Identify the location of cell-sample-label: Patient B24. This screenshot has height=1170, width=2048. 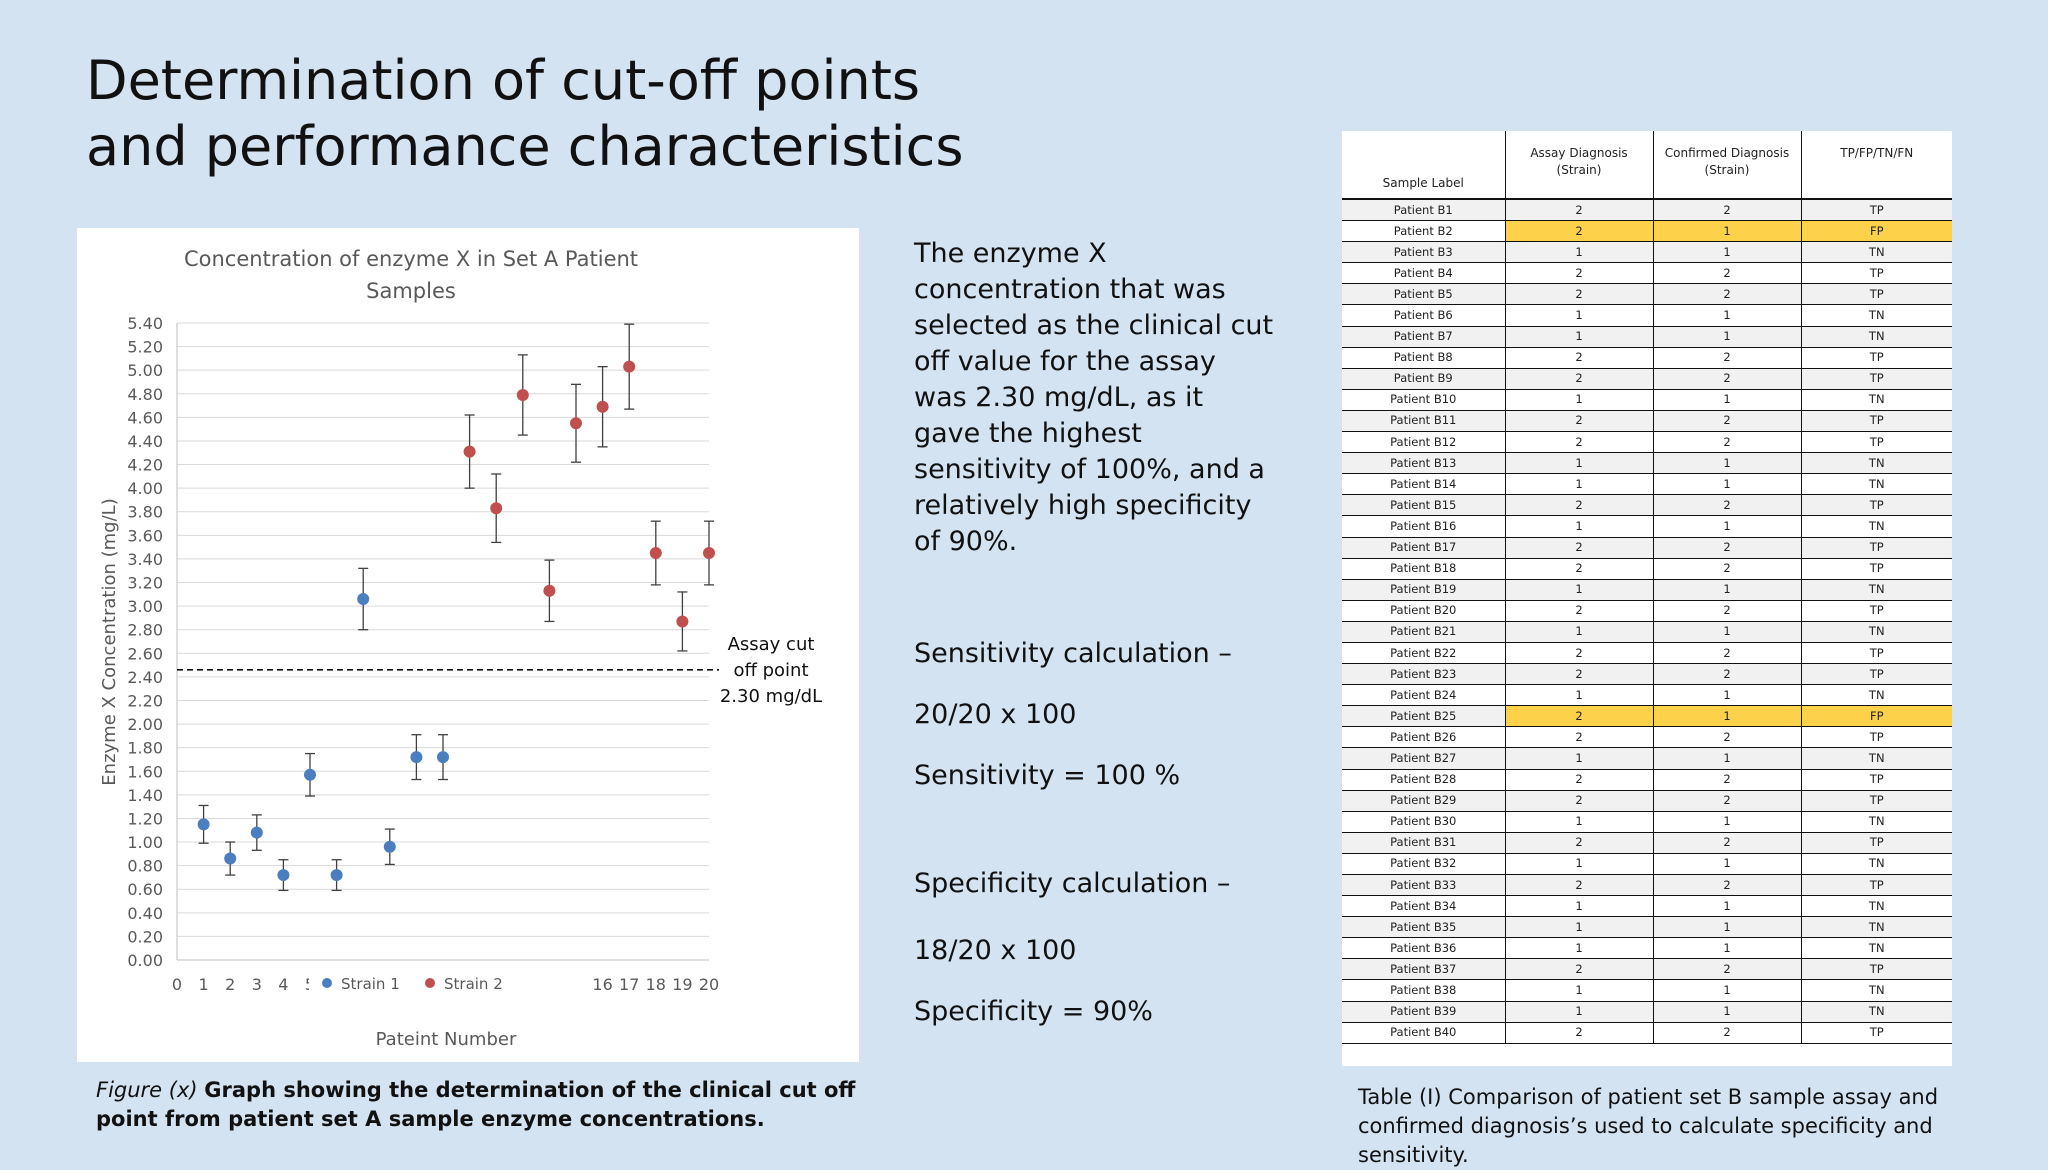
(1424, 695).